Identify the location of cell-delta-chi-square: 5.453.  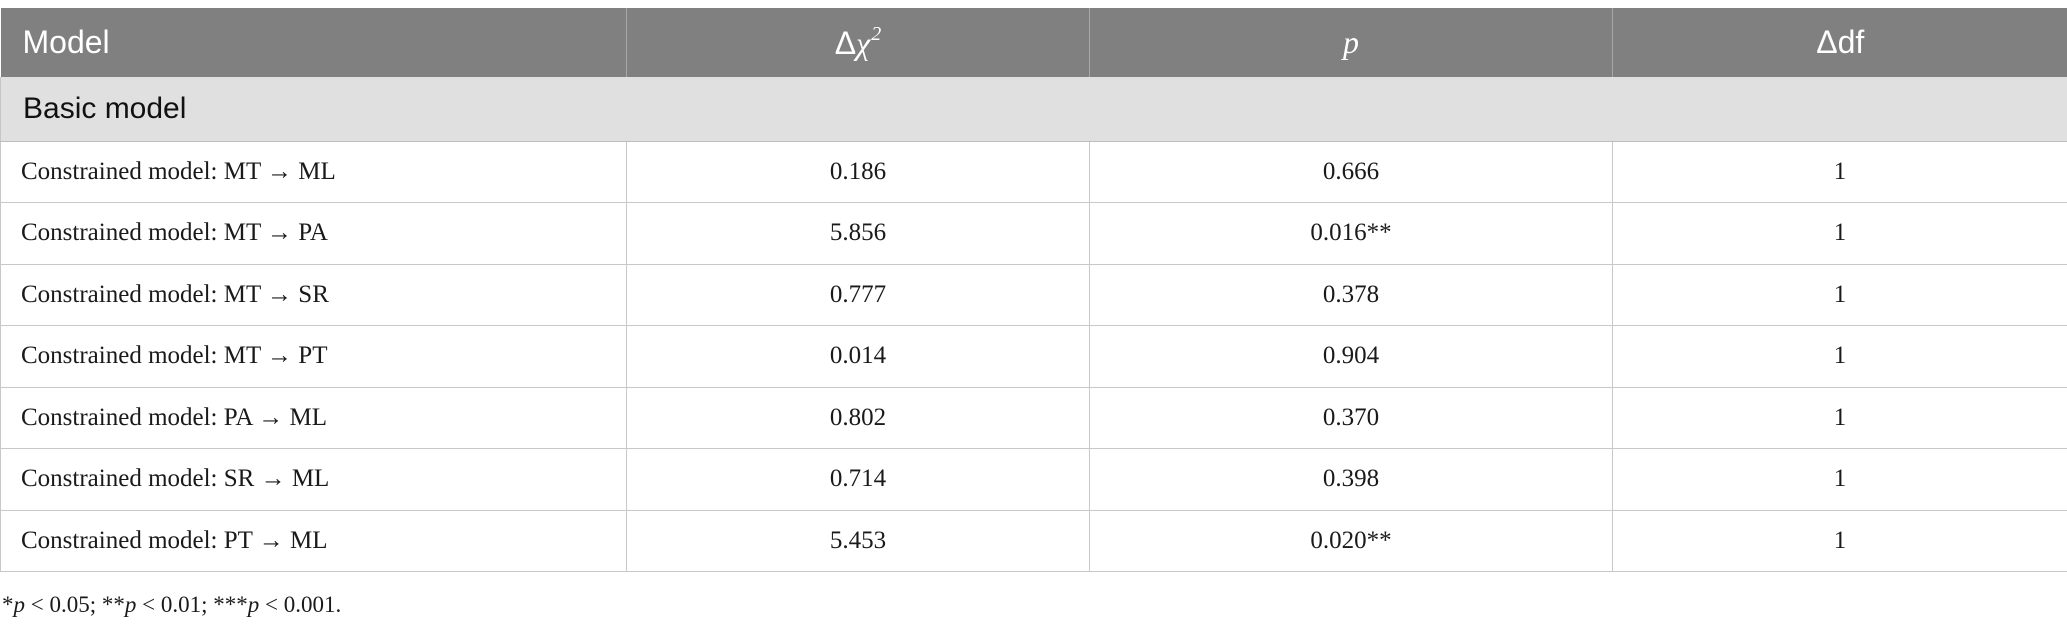
(858, 540).